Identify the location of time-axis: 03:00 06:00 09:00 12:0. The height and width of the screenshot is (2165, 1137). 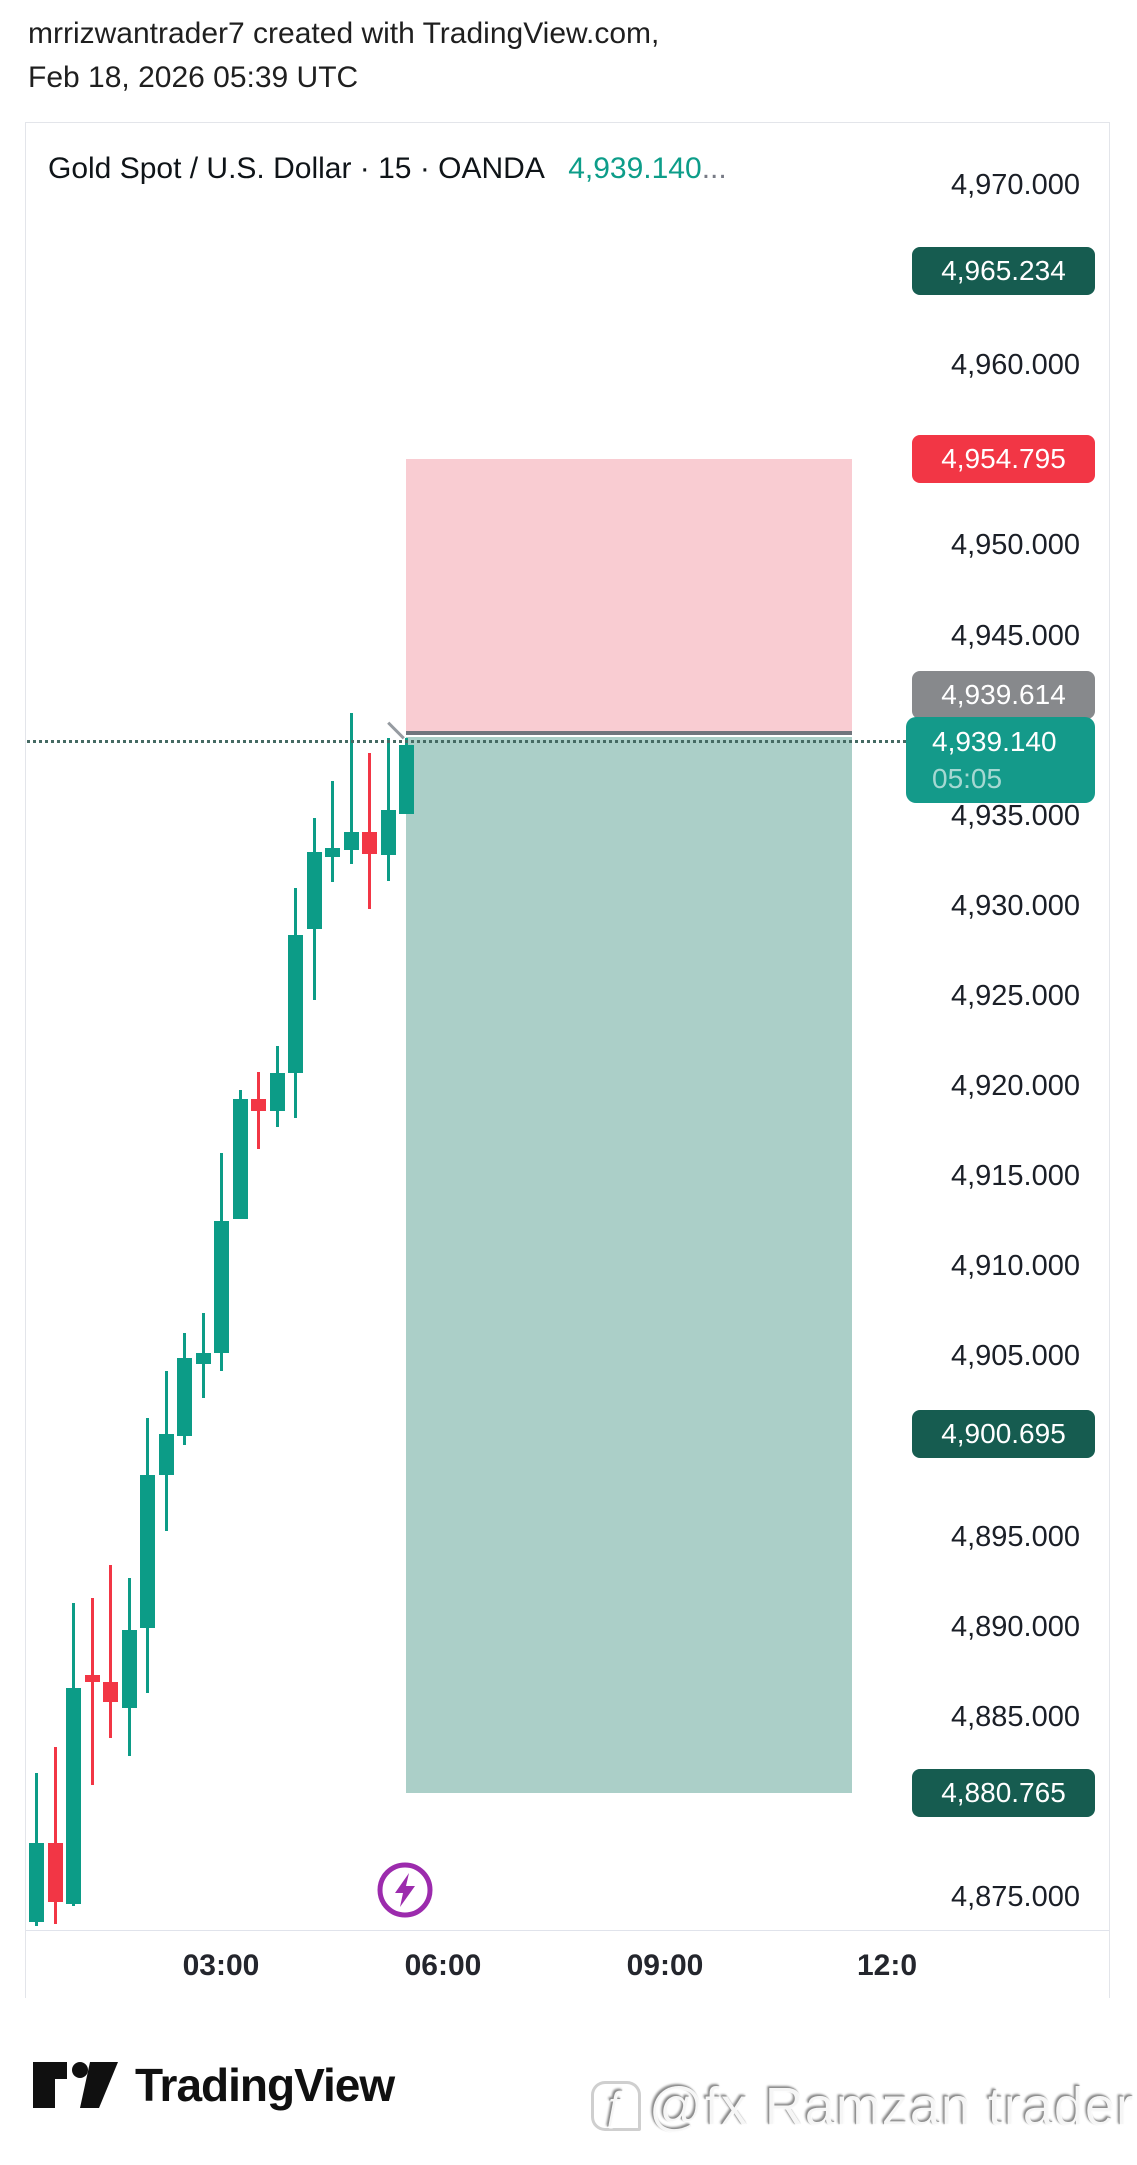
(567, 1964).